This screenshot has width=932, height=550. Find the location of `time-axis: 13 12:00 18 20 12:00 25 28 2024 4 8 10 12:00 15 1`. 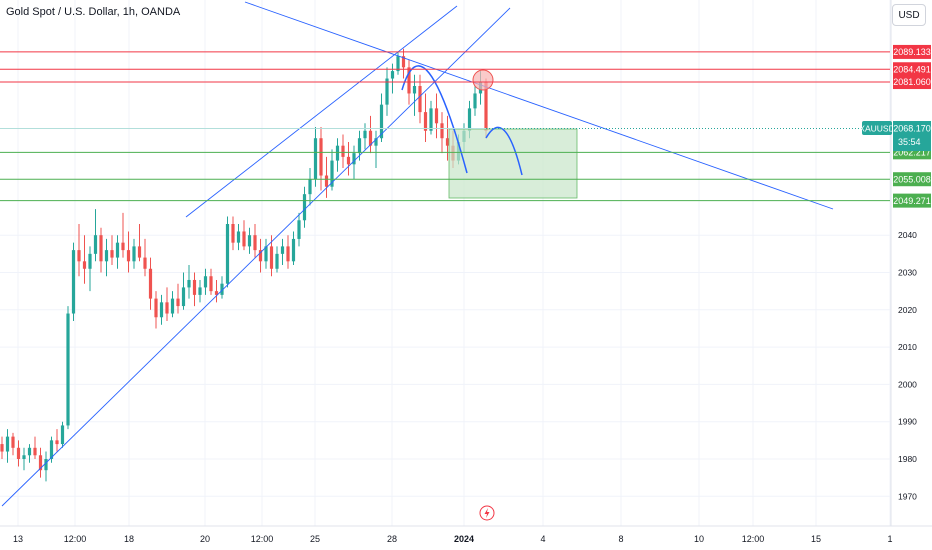

time-axis: 13 12:00 18 20 12:00 25 28 2024 4 8 10 12:00 15 1 is located at coordinates (466, 534).